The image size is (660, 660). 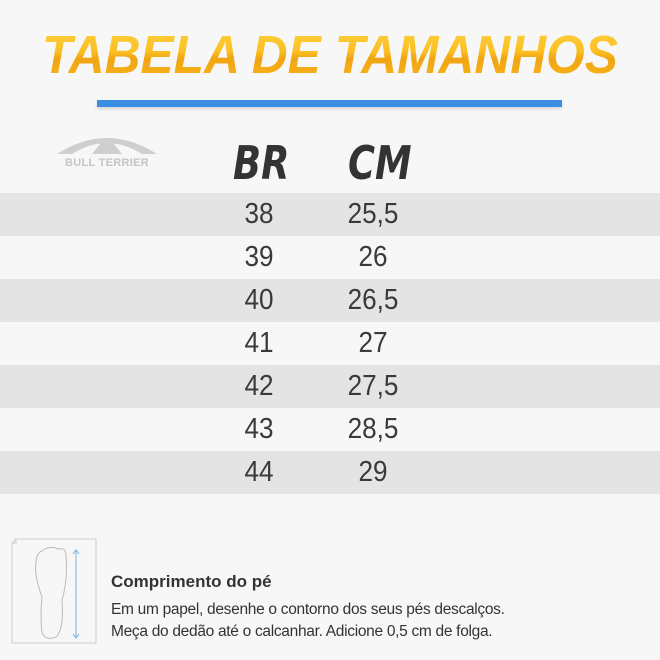 What do you see at coordinates (330, 257) in the screenshot?
I see `table-row: 39 26` at bounding box center [330, 257].